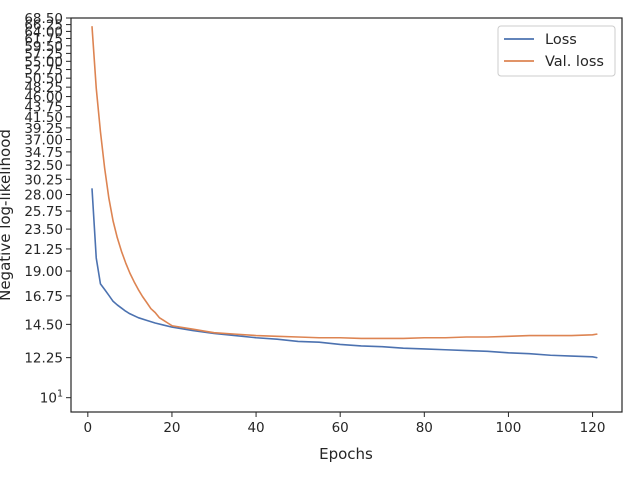 This screenshot has height=480, width=640. I want to click on y-tick-label: 39.25, so click(43, 129).